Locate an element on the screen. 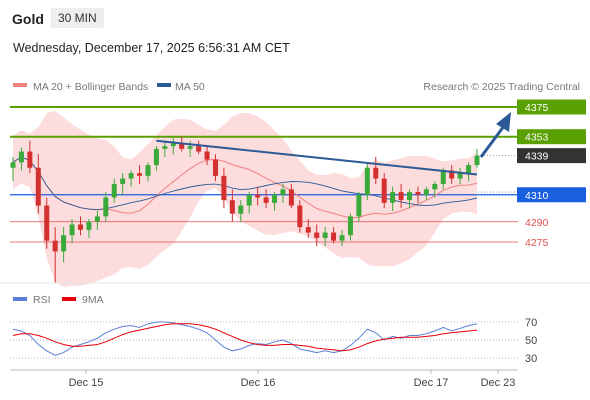  support-label-4290: 4290 is located at coordinates (537, 223).